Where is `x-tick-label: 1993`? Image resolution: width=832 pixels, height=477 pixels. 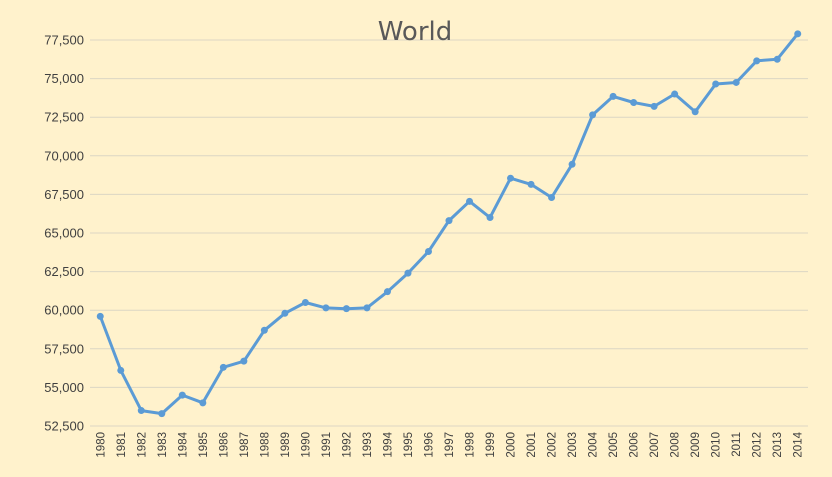
x-tick-label: 1993 is located at coordinates (368, 445).